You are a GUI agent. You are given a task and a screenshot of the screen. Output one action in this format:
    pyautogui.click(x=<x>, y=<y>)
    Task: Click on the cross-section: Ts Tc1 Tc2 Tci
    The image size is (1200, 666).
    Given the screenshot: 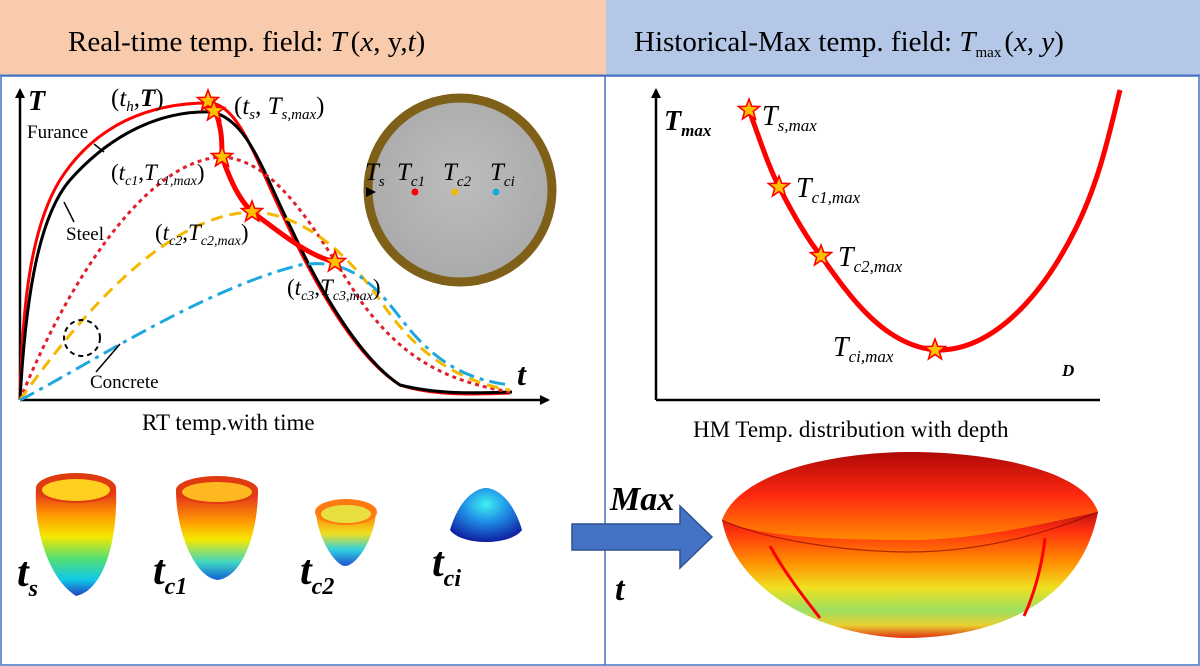 What is the action you would take?
    pyautogui.click(x=460, y=190)
    